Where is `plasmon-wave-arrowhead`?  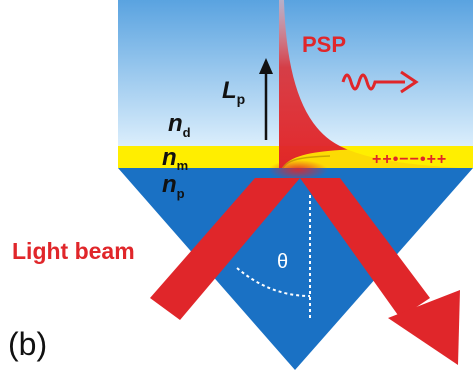 plasmon-wave-arrowhead is located at coordinates (409, 82).